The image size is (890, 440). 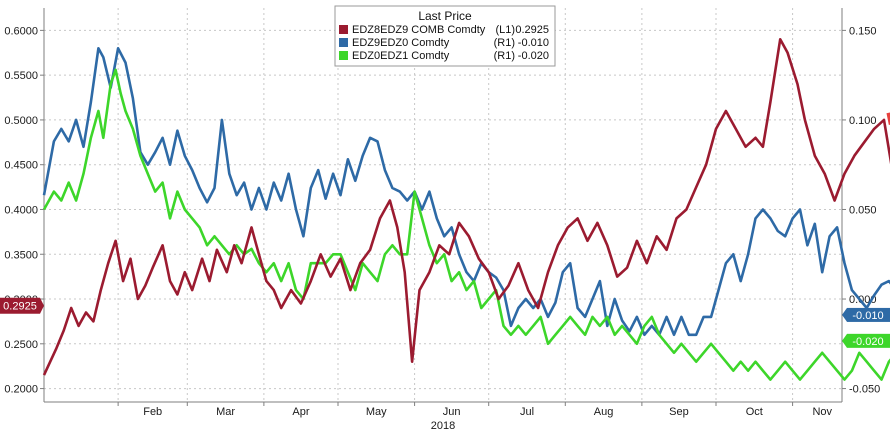 I want to click on legend-series-value-2: -0.020, so click(x=533, y=56).